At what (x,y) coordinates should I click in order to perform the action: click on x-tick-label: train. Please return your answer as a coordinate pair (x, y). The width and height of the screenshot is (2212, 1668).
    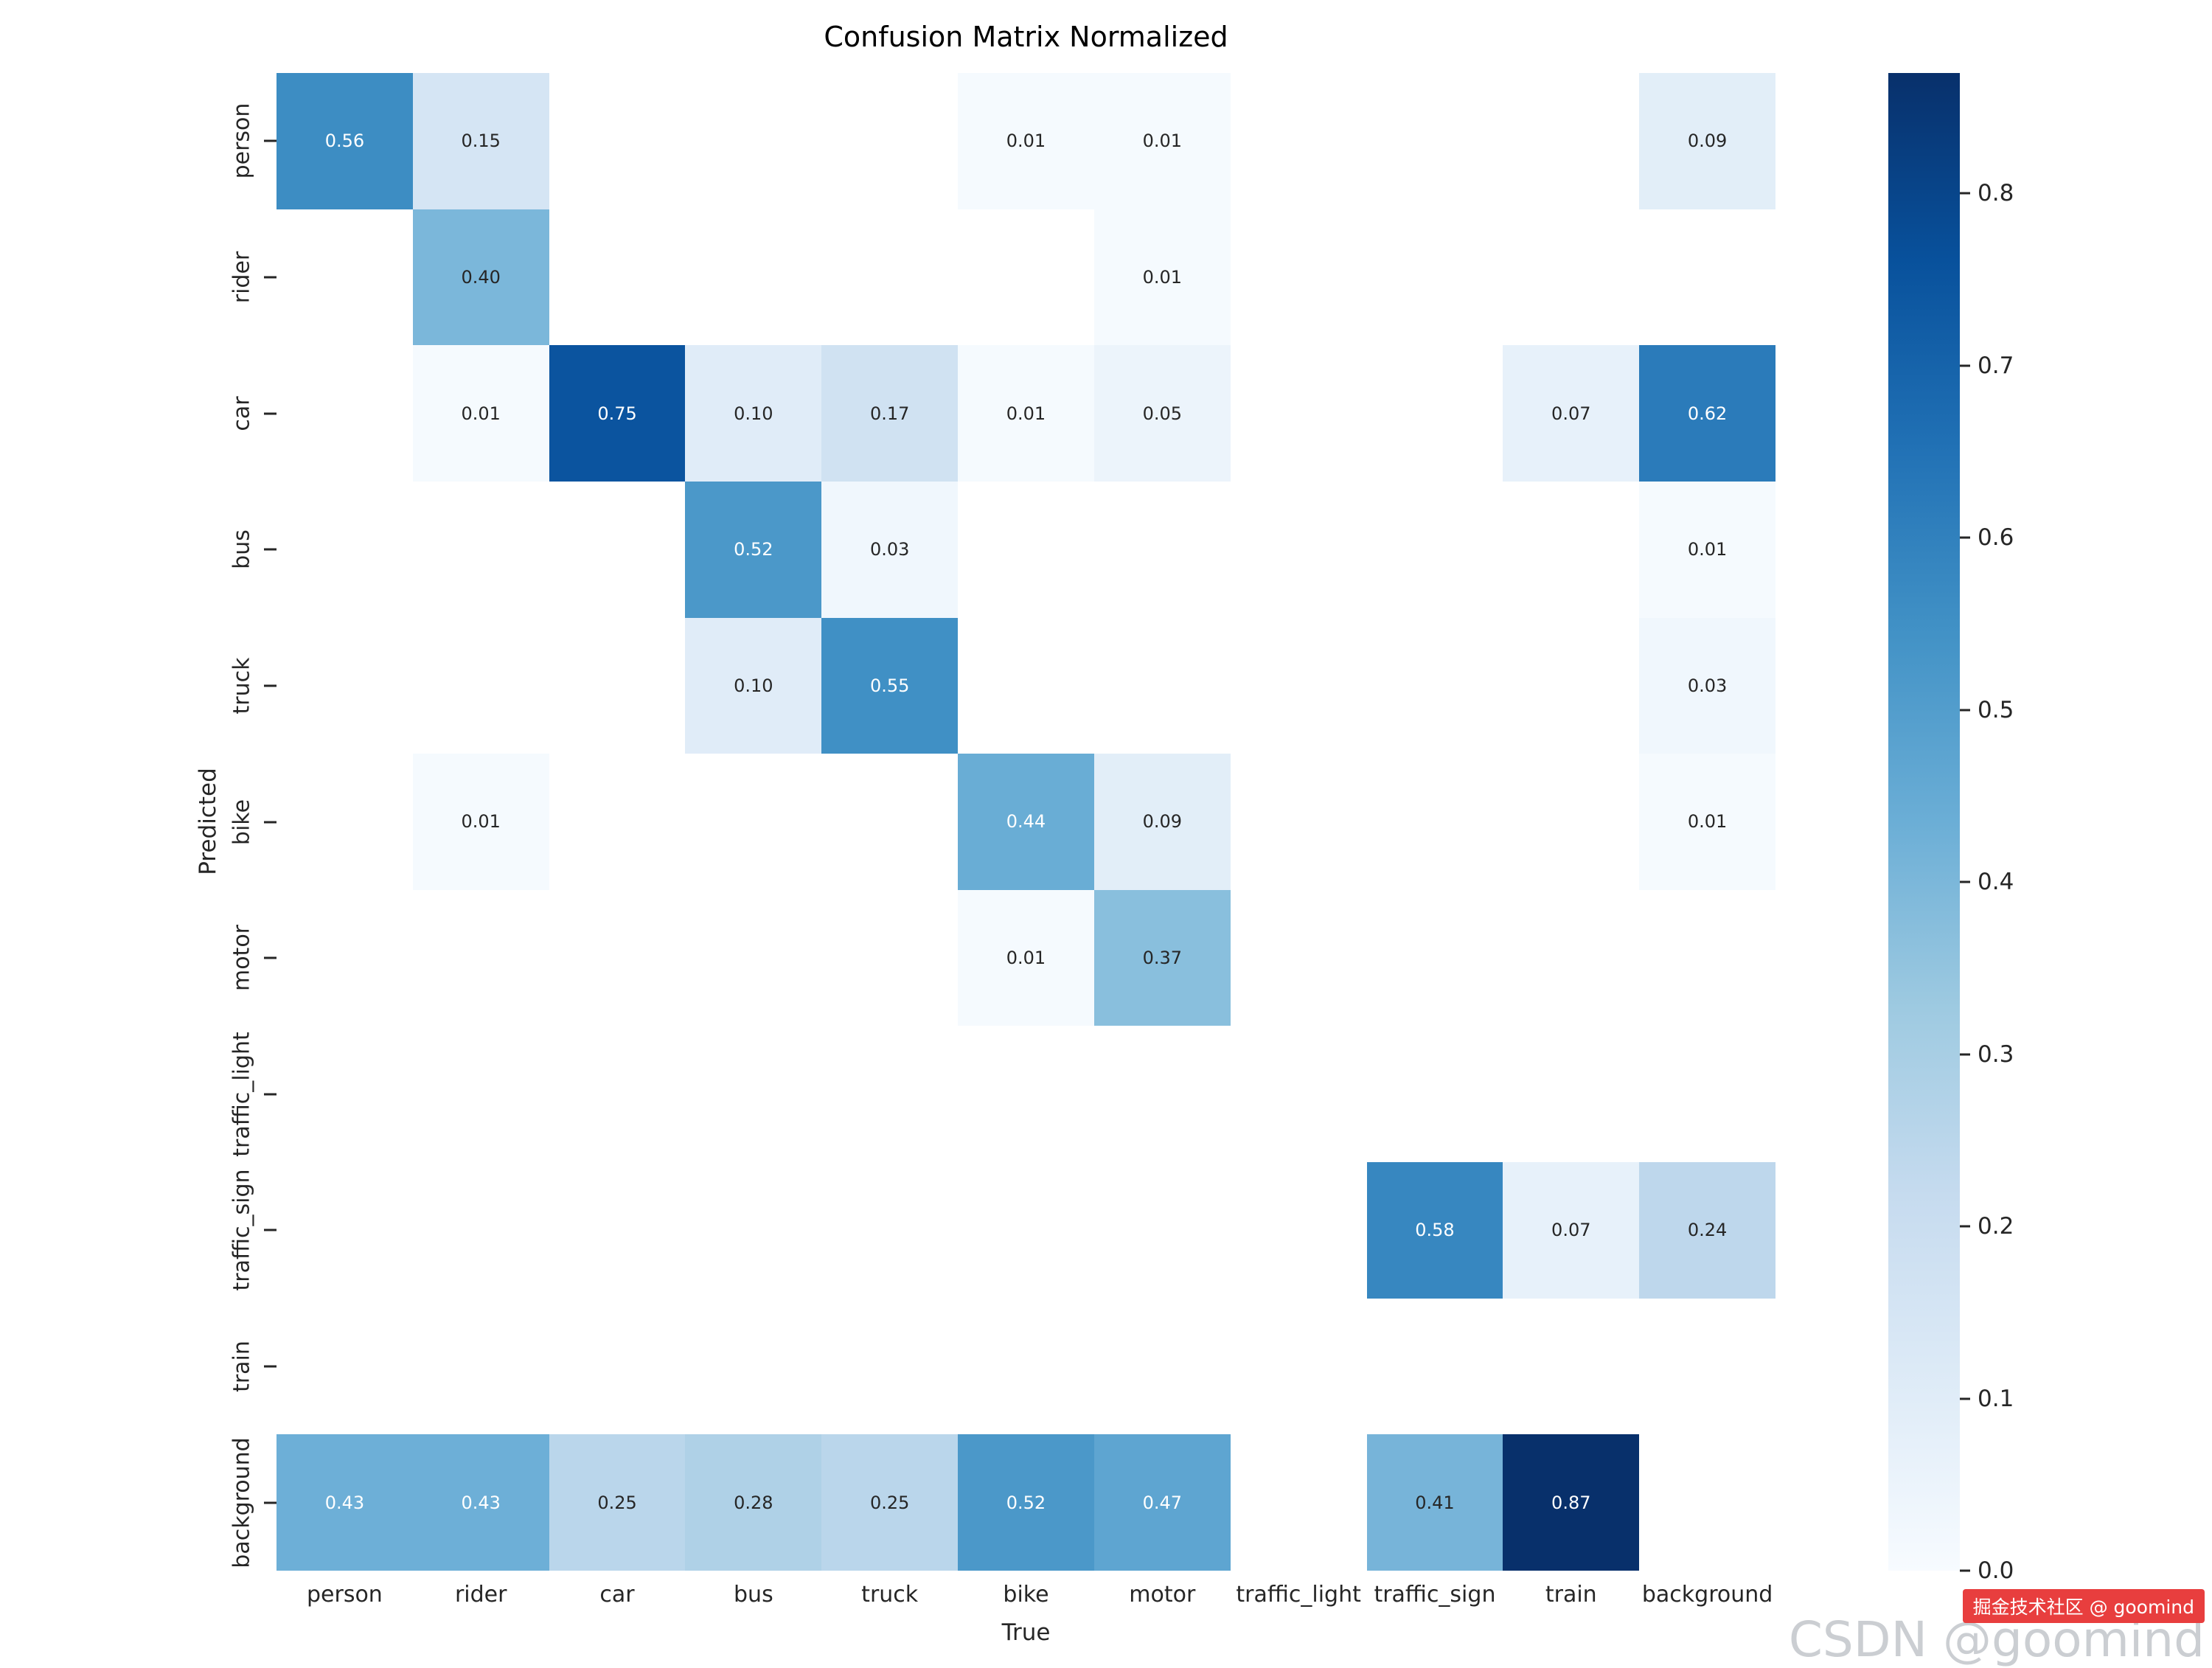
    Looking at the image, I should click on (1571, 1595).